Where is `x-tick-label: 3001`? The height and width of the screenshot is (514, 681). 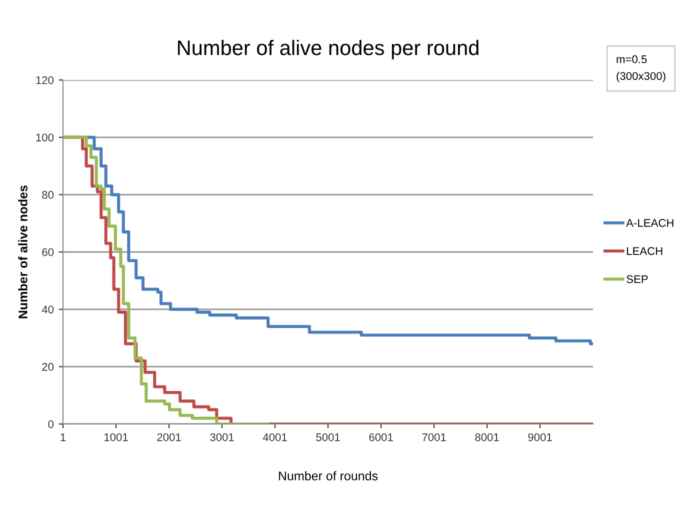 x-tick-label: 3001 is located at coordinates (222, 437).